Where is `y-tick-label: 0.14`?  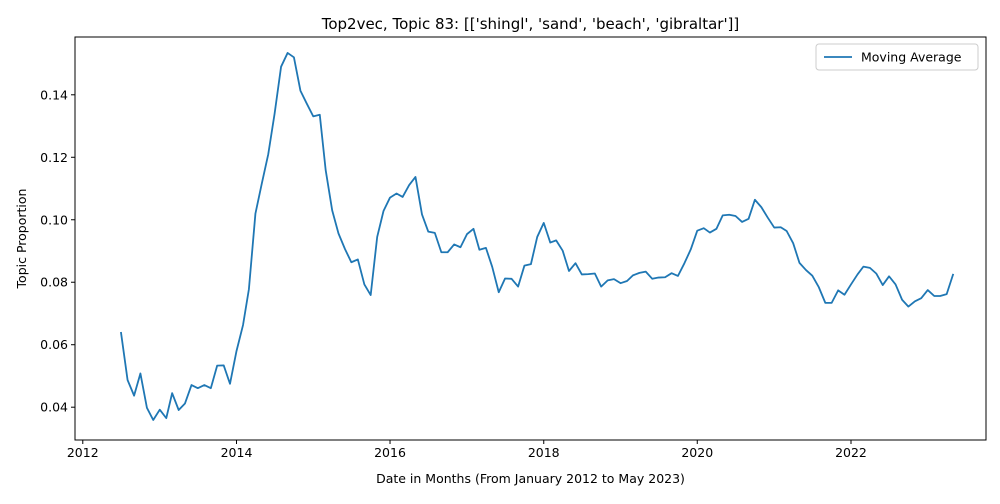 y-tick-label: 0.14 is located at coordinates (54, 94).